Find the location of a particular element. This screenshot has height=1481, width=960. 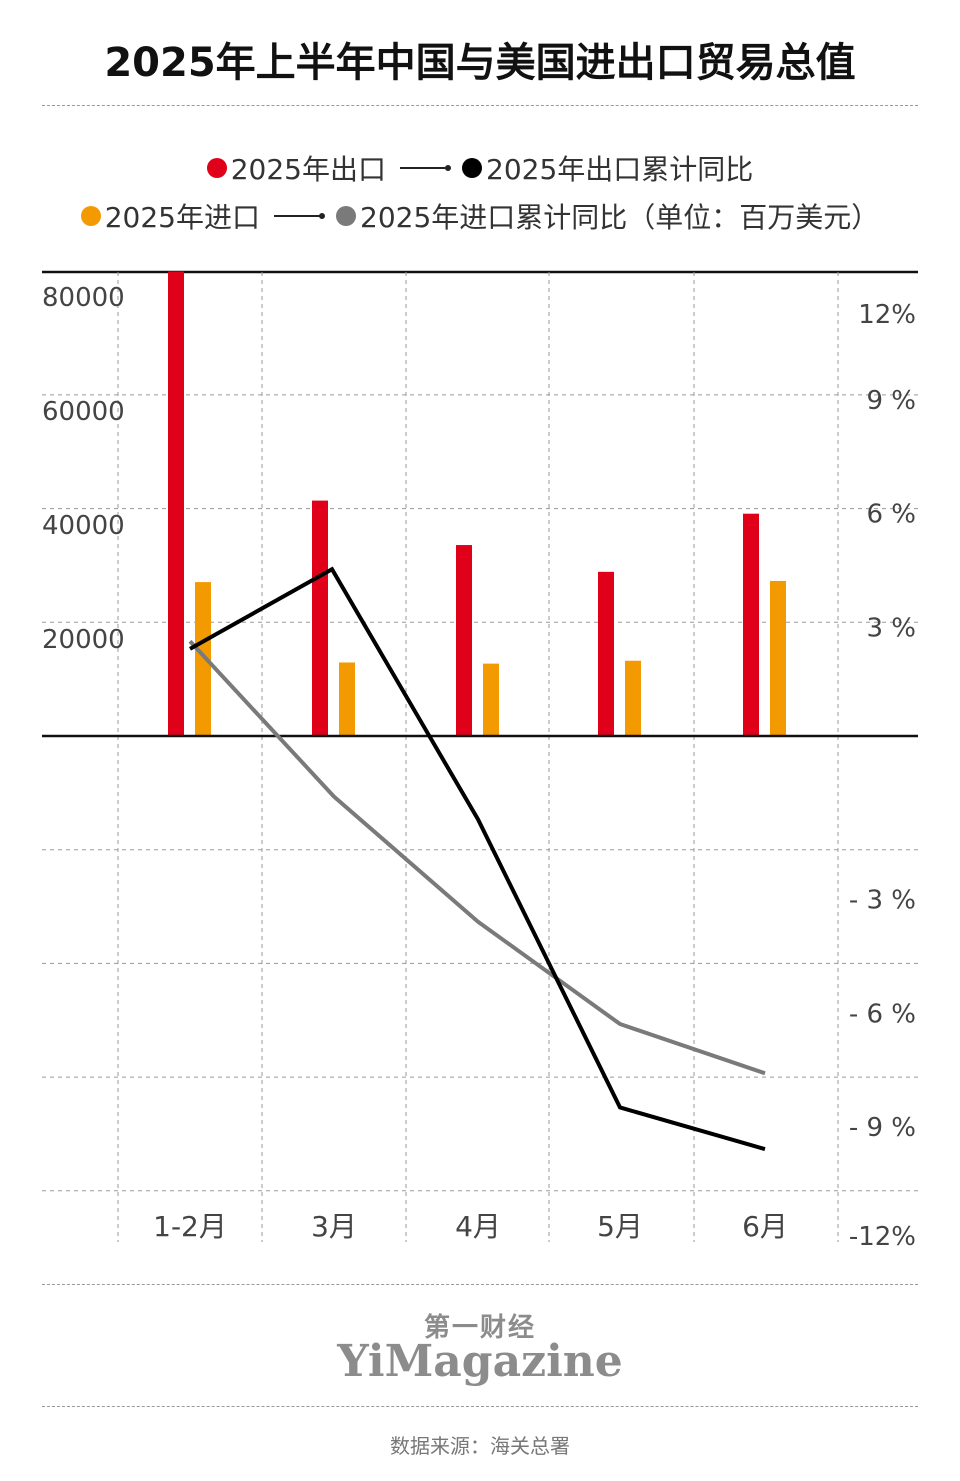

x-axis-category-label: 4月 is located at coordinates (478, 1226).